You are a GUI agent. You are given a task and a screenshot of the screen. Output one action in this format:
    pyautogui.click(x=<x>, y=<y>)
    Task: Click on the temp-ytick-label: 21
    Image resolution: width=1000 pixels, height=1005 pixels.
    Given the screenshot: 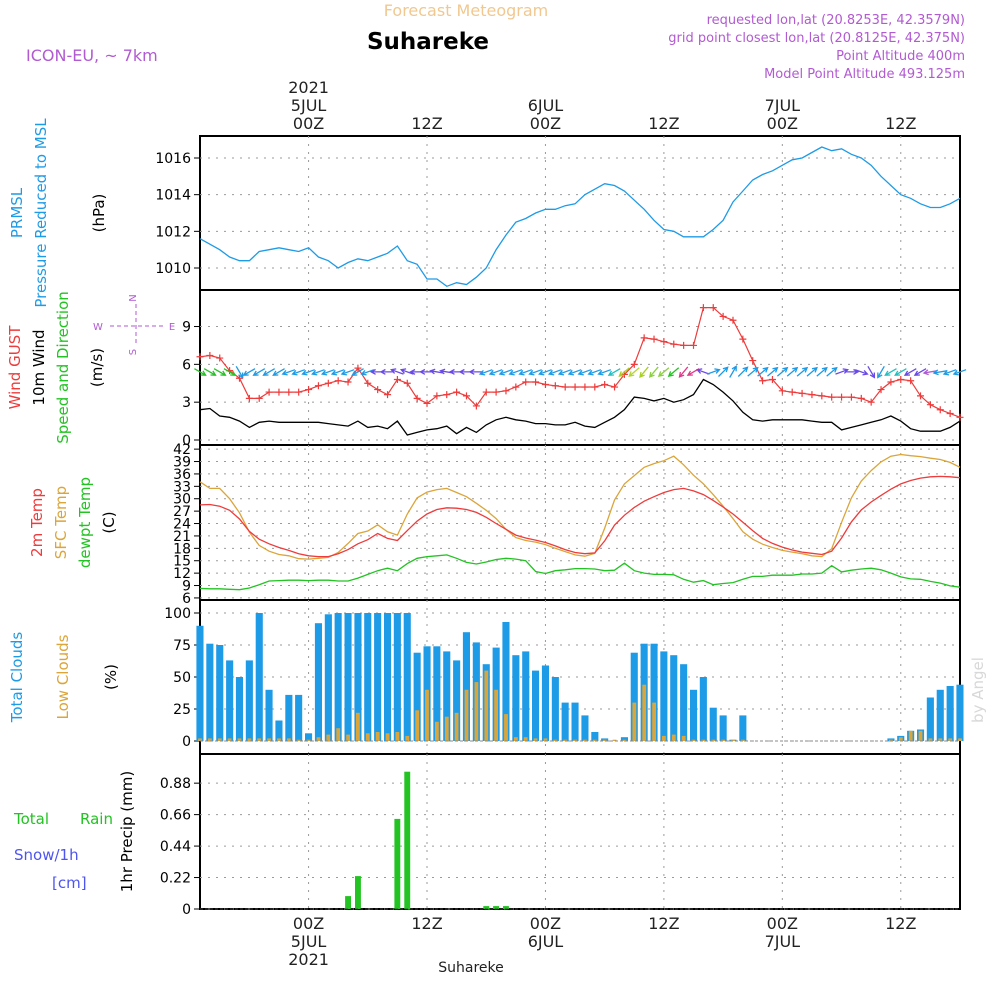 What is the action you would take?
    pyautogui.click(x=182, y=537)
    